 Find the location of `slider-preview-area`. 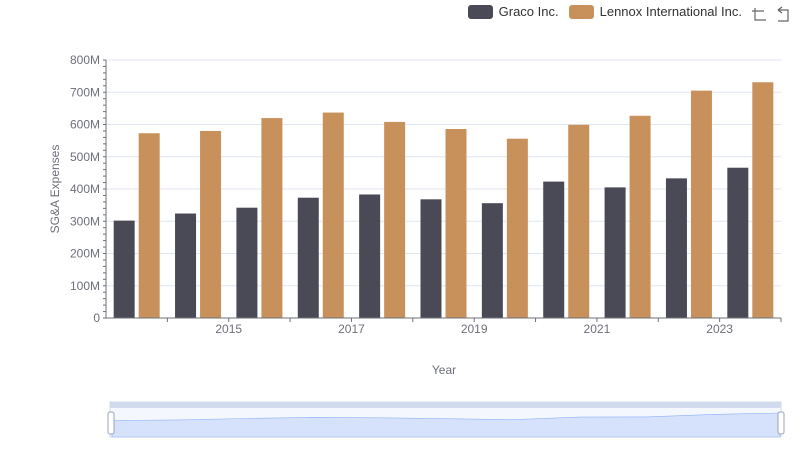

slider-preview-area is located at coordinates (446, 425).